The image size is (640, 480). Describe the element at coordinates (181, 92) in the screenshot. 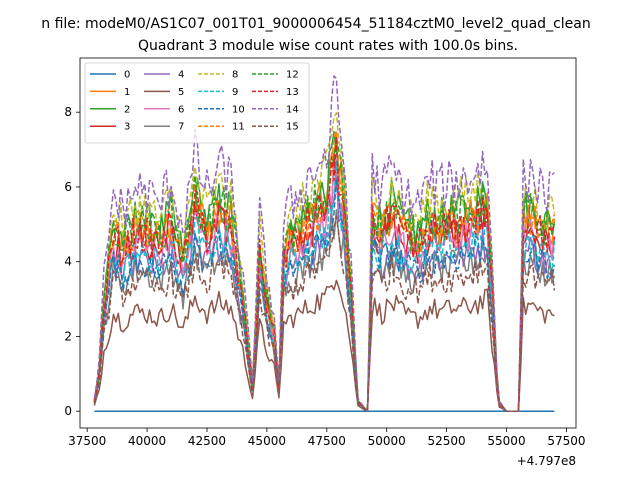

I see `legend-label-5: 5` at that location.